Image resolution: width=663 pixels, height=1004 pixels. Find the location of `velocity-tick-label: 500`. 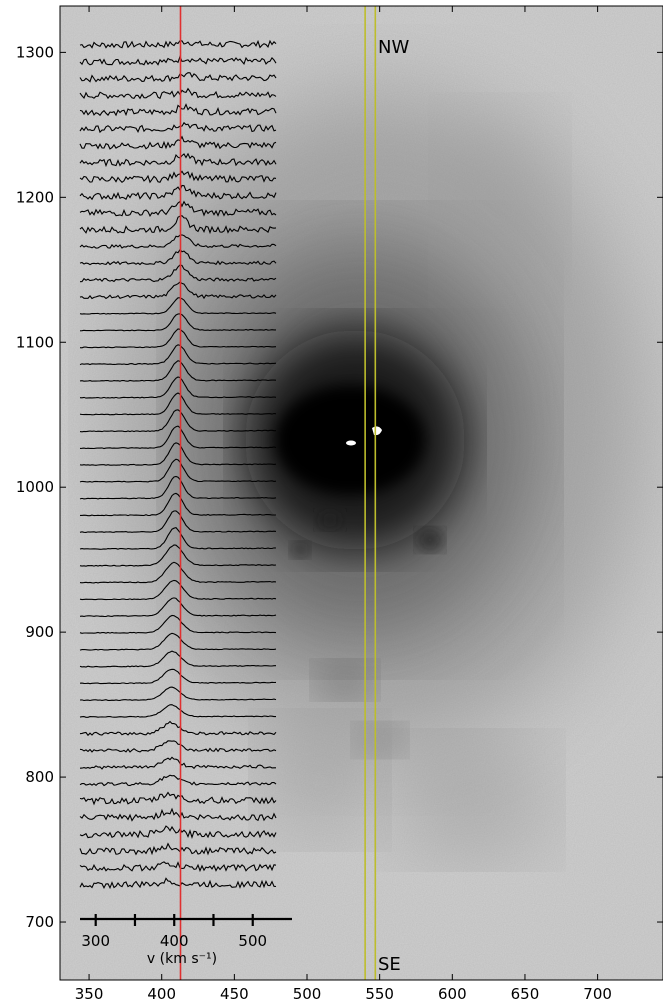

velocity-tick-label: 500 is located at coordinates (252, 941).